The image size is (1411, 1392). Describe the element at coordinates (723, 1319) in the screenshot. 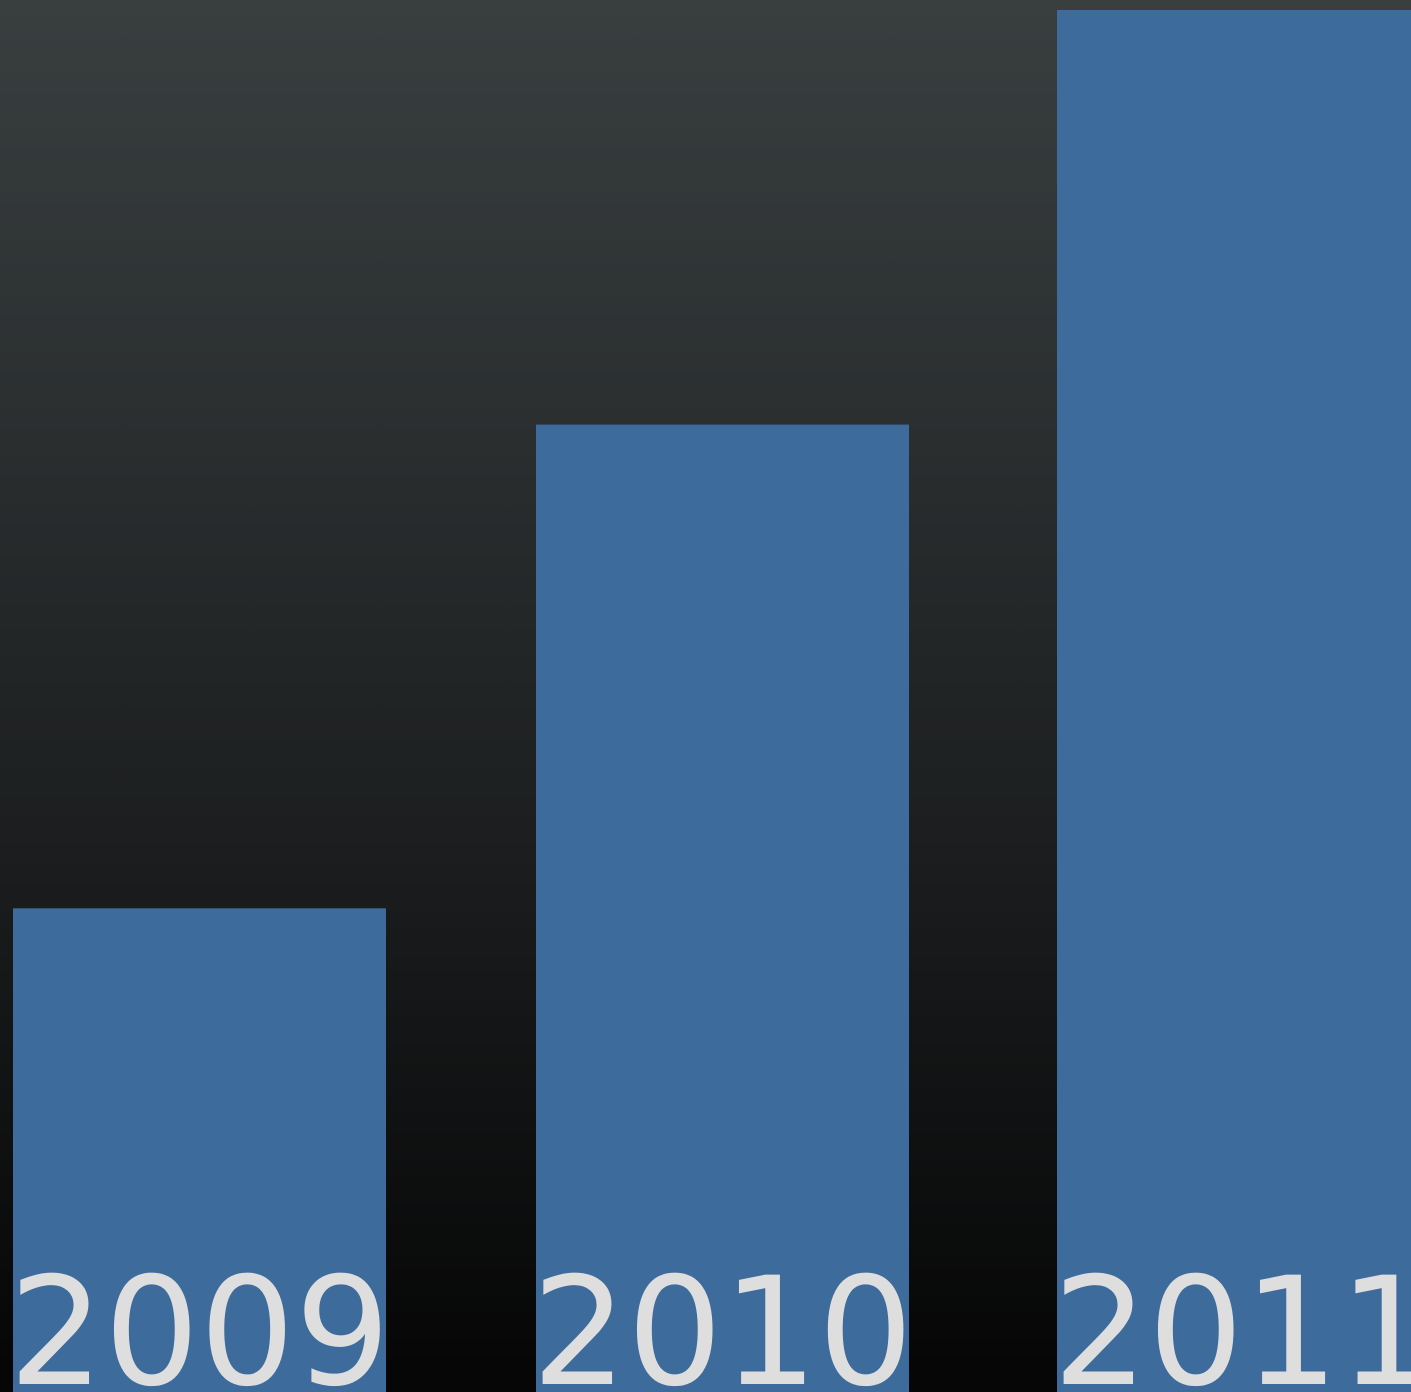

I see `bar-label-2010: 2010` at that location.